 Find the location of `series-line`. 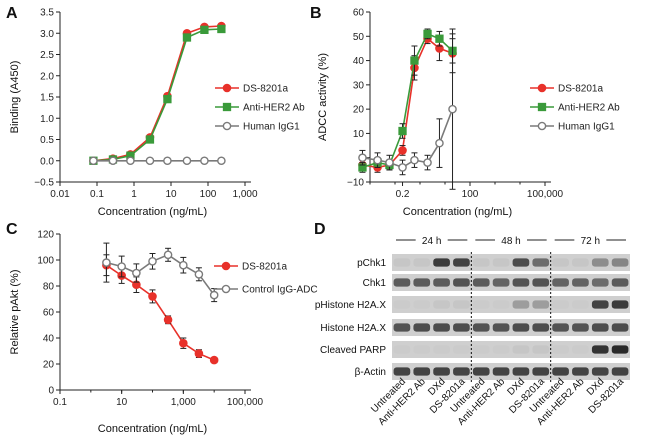

series-line is located at coordinates (157, 93).